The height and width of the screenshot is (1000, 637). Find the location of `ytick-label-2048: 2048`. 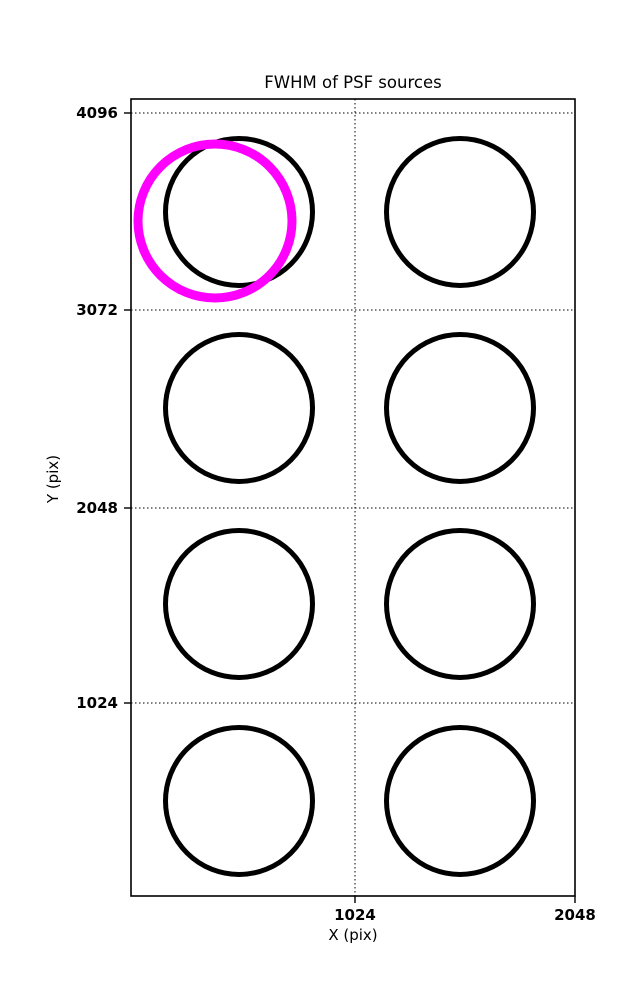

ytick-label-2048: 2048 is located at coordinates (97, 508).